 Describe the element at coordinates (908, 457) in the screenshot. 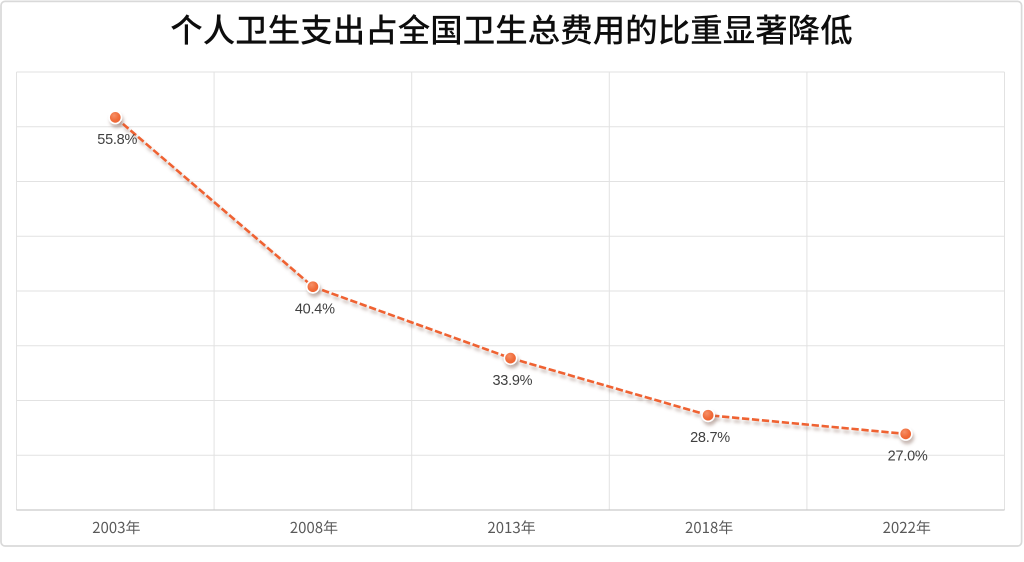

I see `svg-text: 27.0%` at that location.